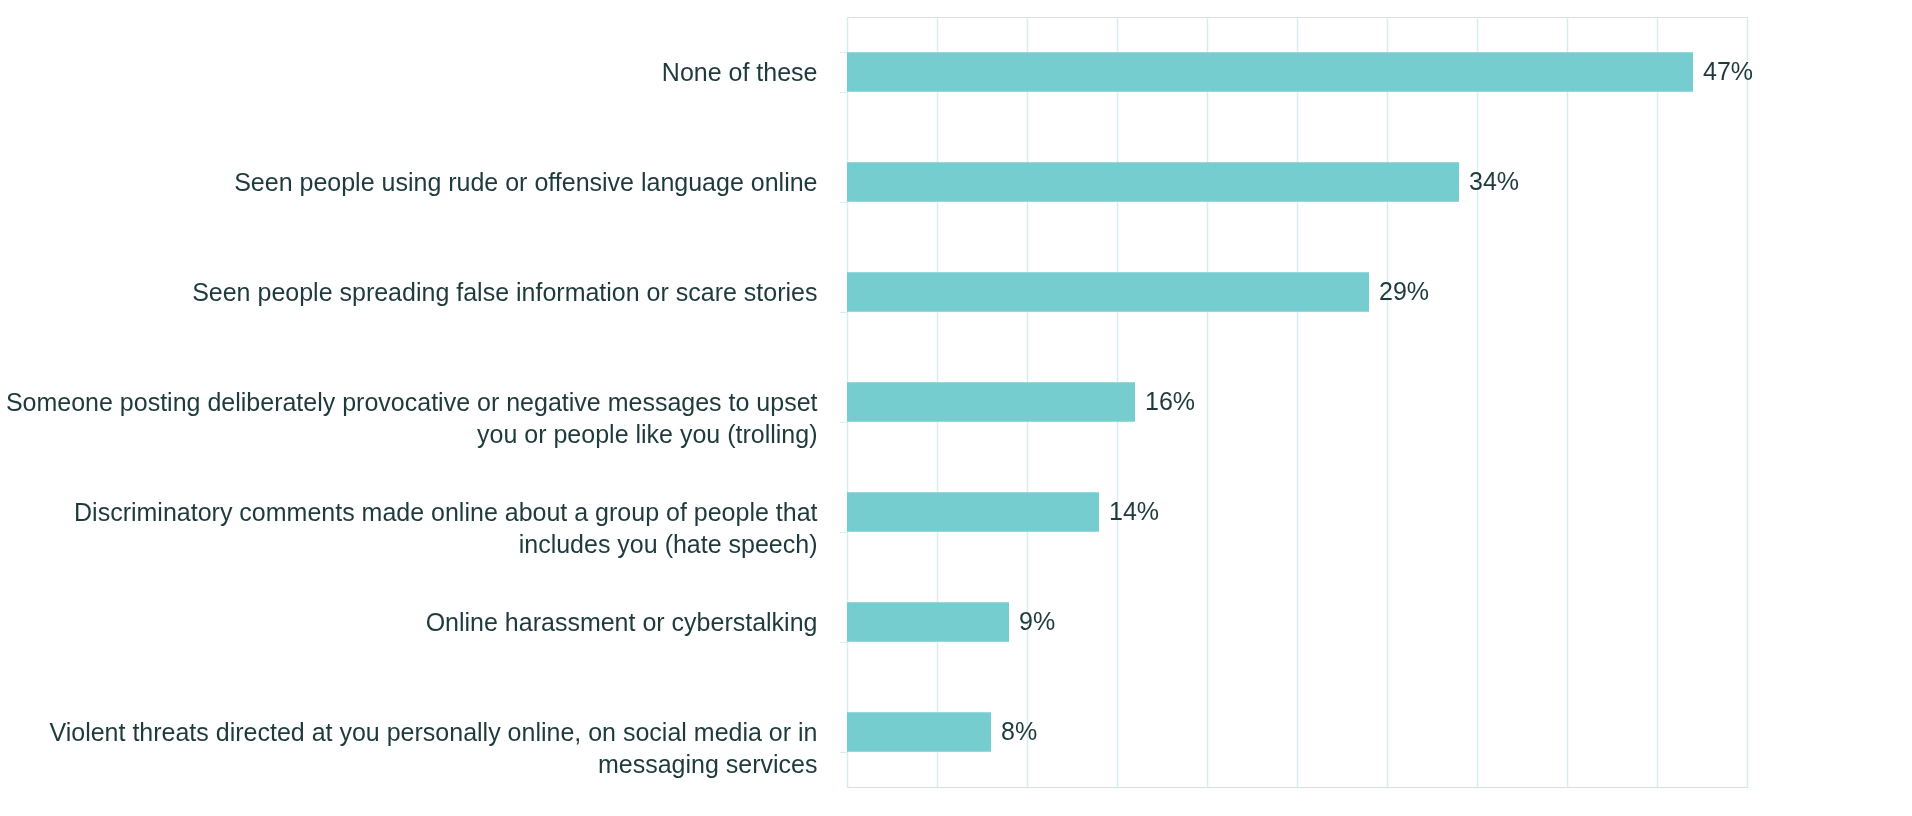  Describe the element at coordinates (739, 71) in the screenshot. I see `y-tick-label: None of these` at that location.